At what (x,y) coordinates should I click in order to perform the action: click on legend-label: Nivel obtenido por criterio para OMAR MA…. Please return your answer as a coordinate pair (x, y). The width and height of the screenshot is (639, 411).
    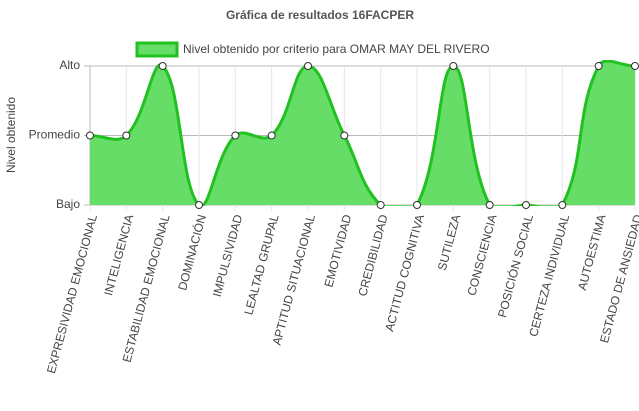
    Looking at the image, I should click on (336, 49).